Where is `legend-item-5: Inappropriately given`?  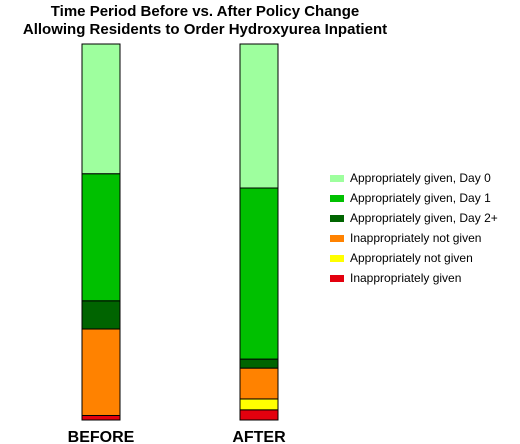 legend-item-5: Inappropriately given is located at coordinates (414, 278).